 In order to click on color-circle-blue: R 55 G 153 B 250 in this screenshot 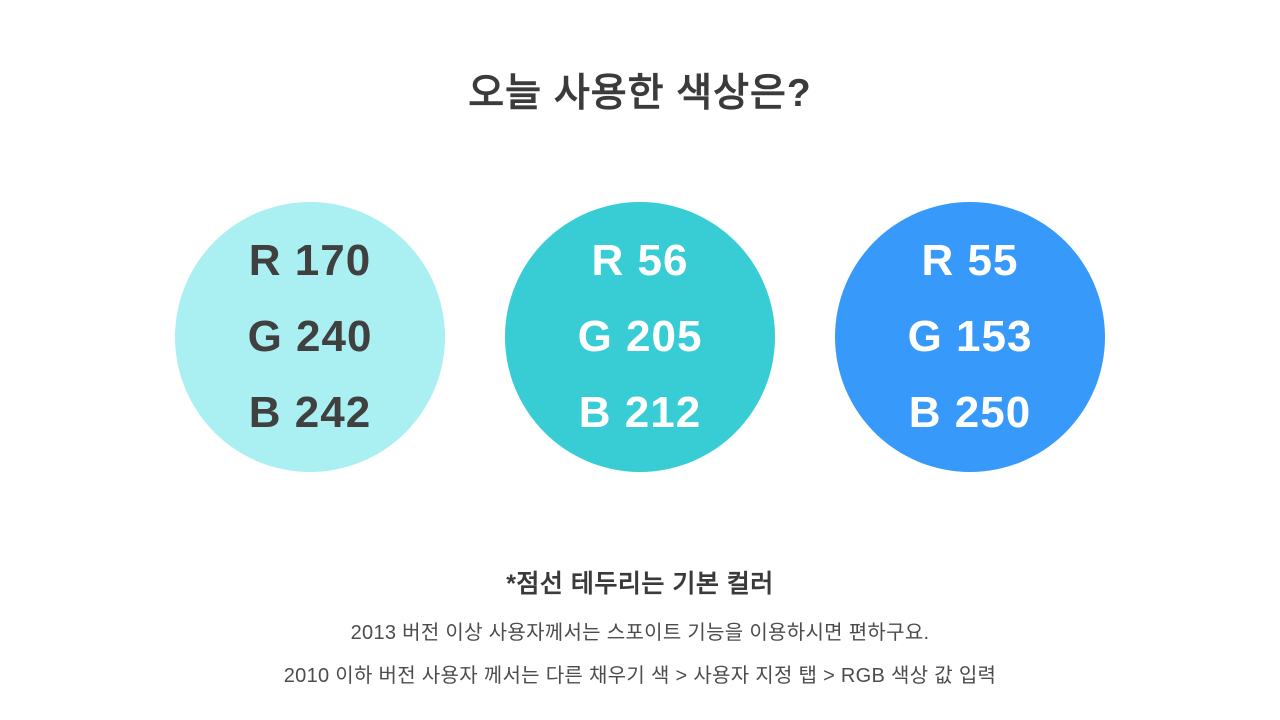, I will do `click(970, 337)`.